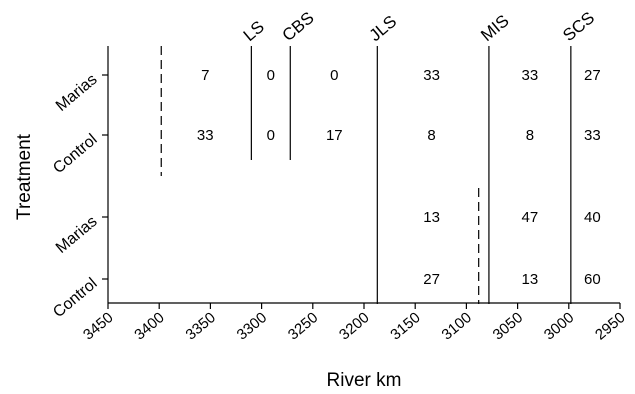  I want to click on row-label-layer: Marias Control Marias Control, so click(79, 196).